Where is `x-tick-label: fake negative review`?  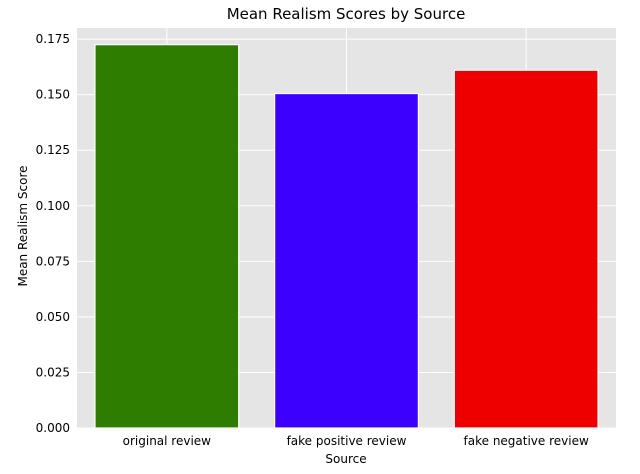
x-tick-label: fake negative review is located at coordinates (526, 441).